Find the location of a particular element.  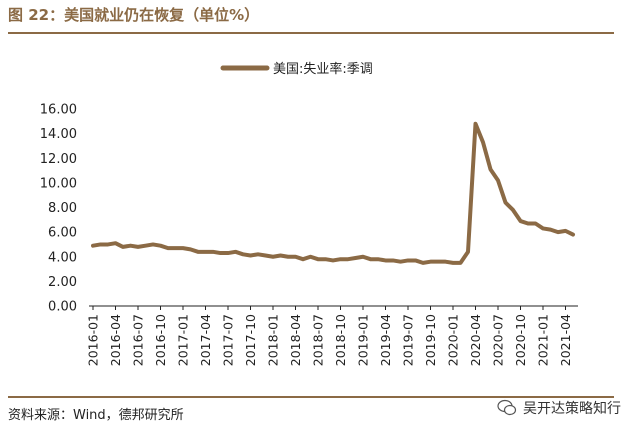

chart-title: 图 22：美国就业仍在恢复（单位%） is located at coordinates (134, 15).